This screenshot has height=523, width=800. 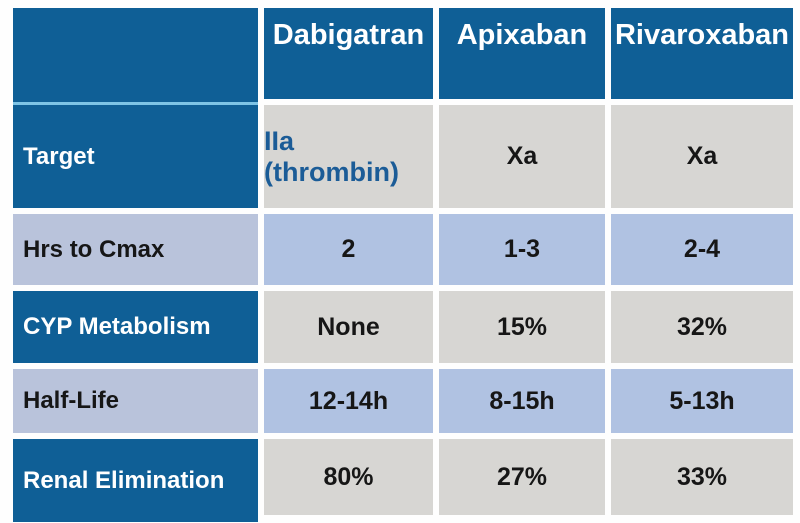 I want to click on cell-halflife-dabigatran: 12-14h, so click(x=348, y=401).